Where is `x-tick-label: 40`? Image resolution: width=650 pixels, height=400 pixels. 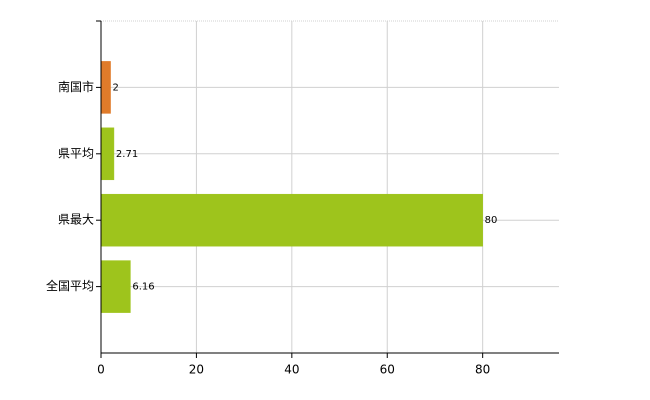
x-tick-label: 40 is located at coordinates (291, 370).